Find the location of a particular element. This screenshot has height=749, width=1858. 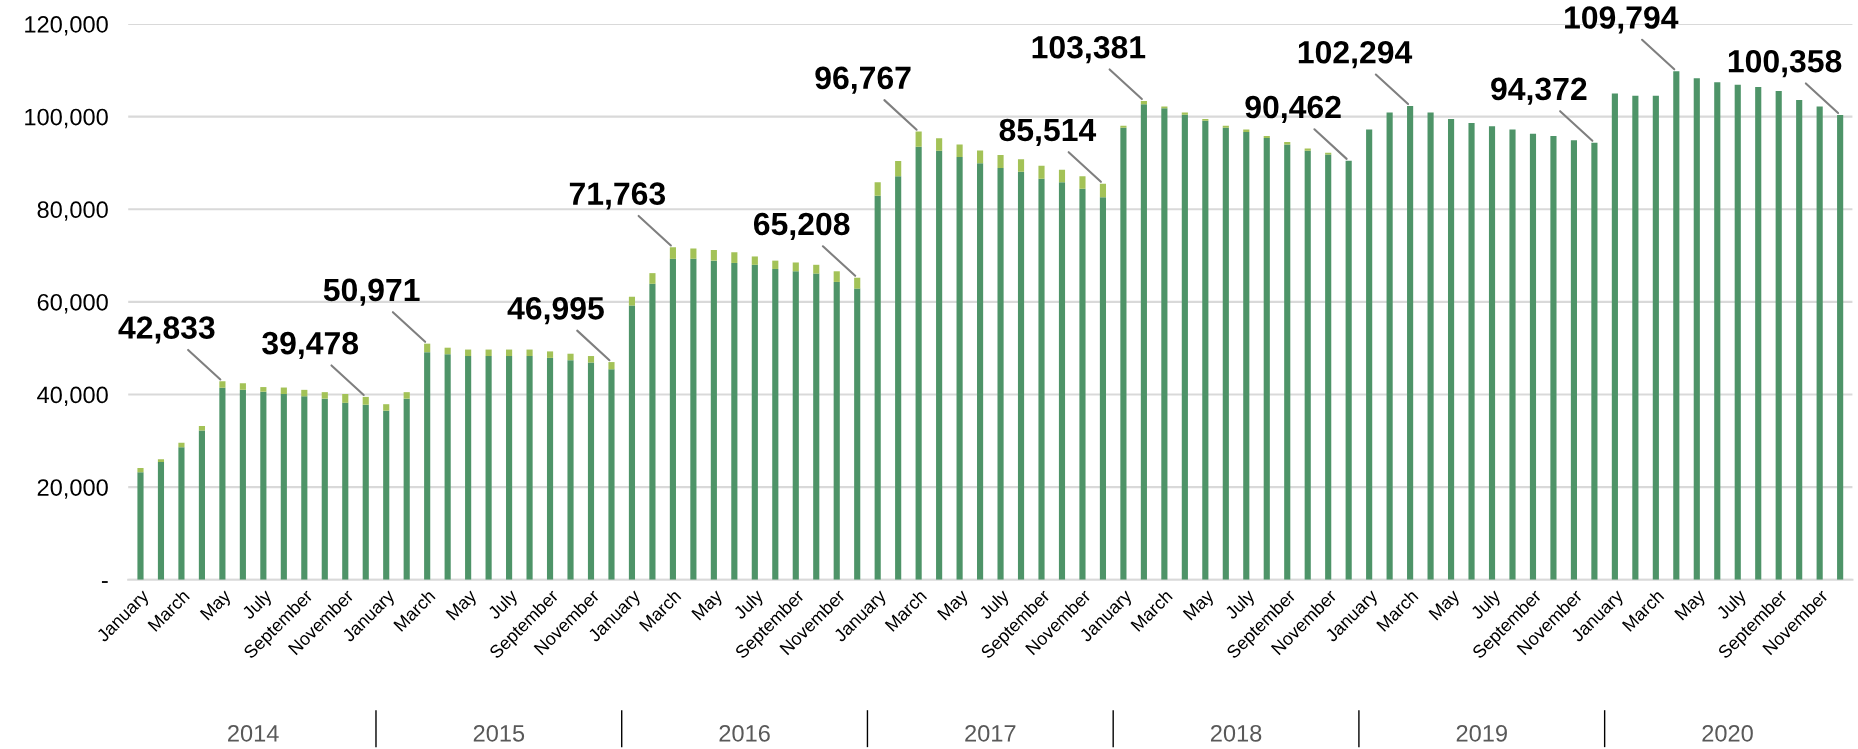

total-label: 42,833 is located at coordinates (166, 330).